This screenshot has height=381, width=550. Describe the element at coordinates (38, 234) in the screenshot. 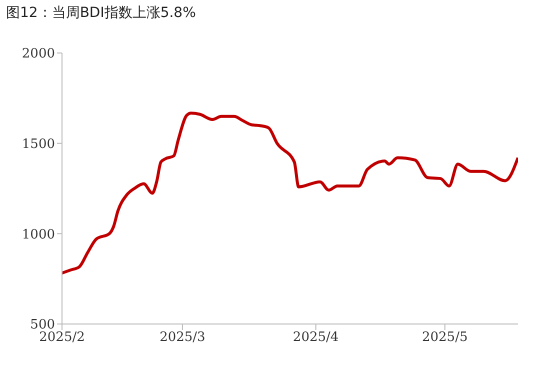

I see `y-tick-label: 1000` at that location.